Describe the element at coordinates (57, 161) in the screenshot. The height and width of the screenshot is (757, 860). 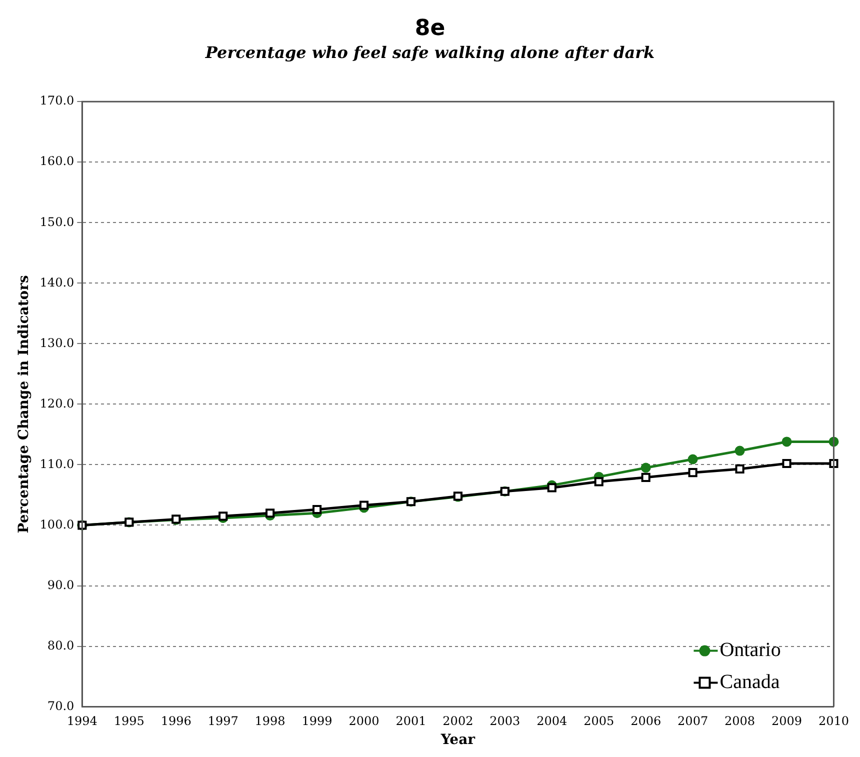
I see `y-tick-label: 160.0` at that location.